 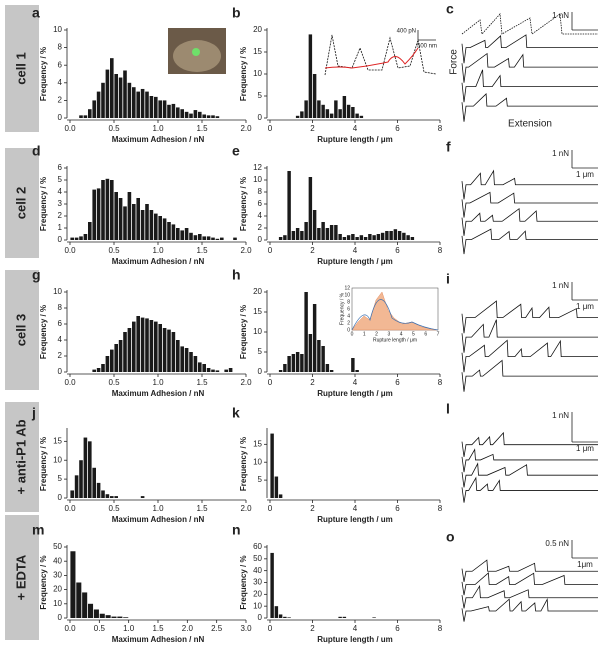 What do you see at coordinates (20, 203) in the screenshot?
I see `row-label: cell 2` at bounding box center [20, 203].